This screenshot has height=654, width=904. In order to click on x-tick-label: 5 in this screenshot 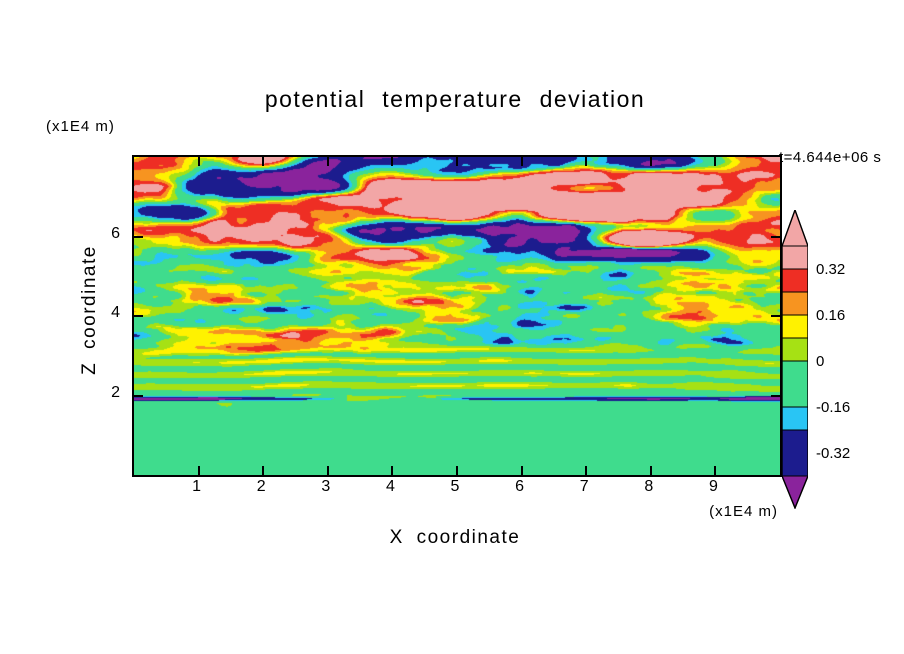, I will do `click(455, 486)`.